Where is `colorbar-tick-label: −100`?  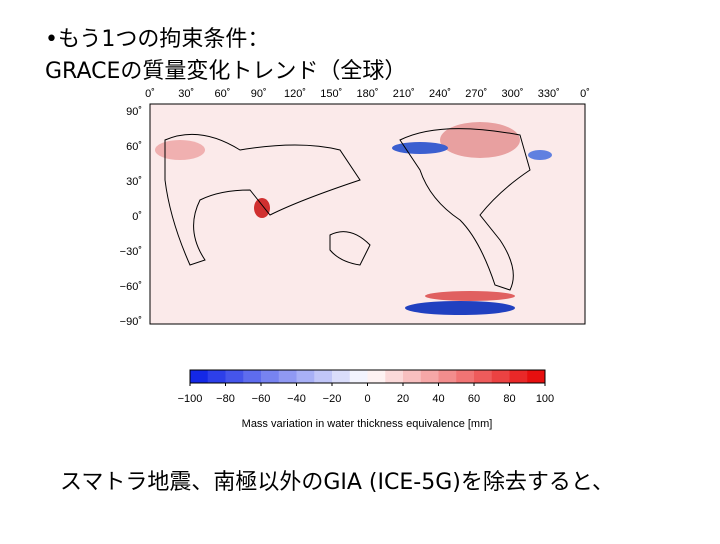
colorbar-tick-label: −100 is located at coordinates (190, 399).